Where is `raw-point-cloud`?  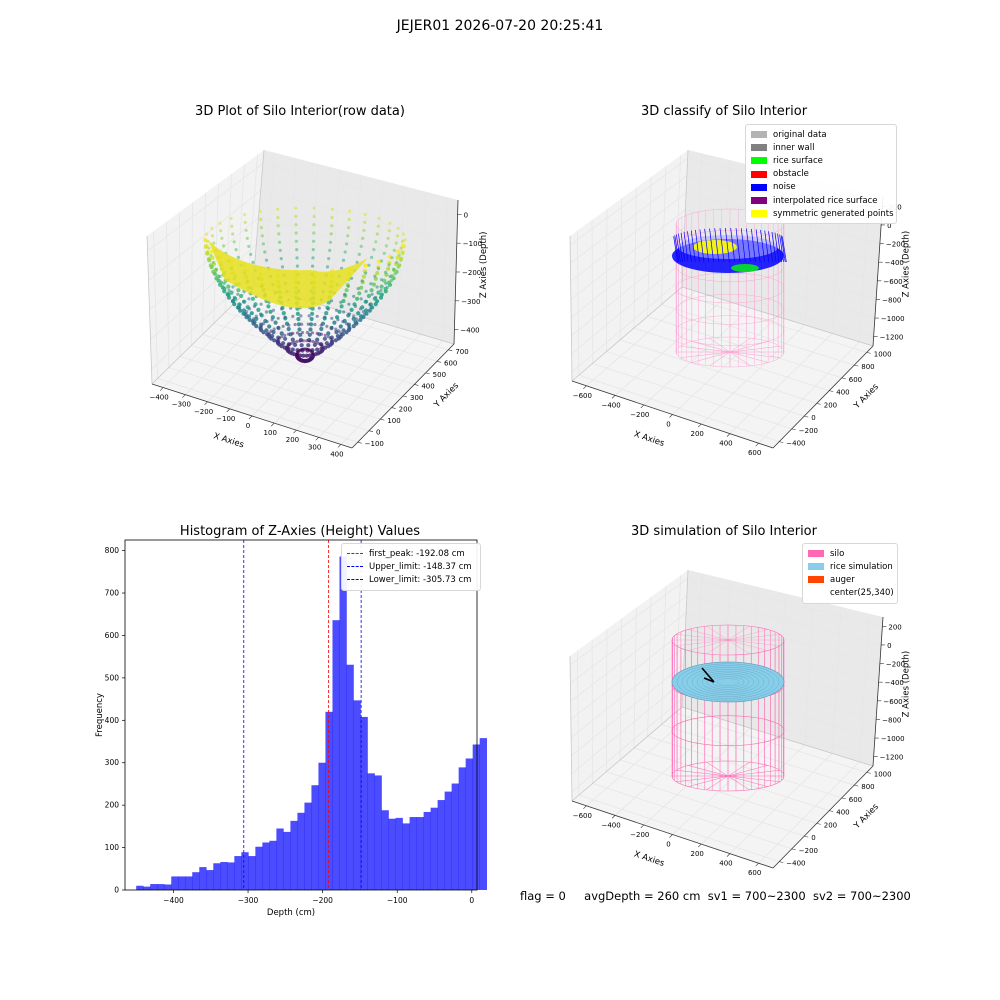
raw-point-cloud is located at coordinates (304, 285).